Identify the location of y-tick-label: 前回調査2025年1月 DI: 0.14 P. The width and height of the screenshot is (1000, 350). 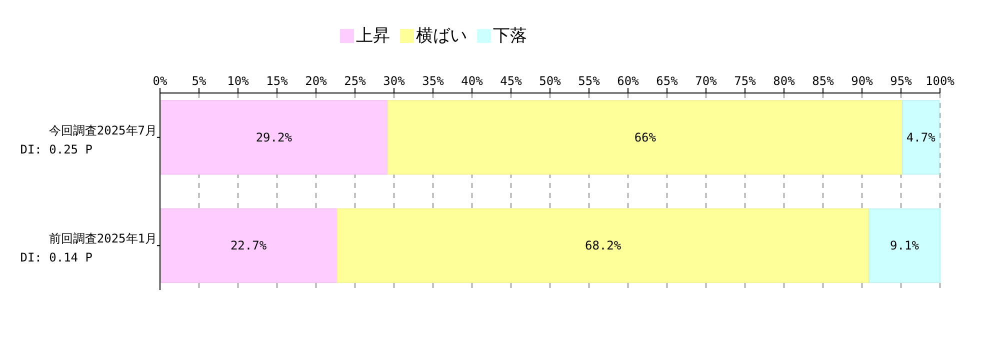
(85, 248).